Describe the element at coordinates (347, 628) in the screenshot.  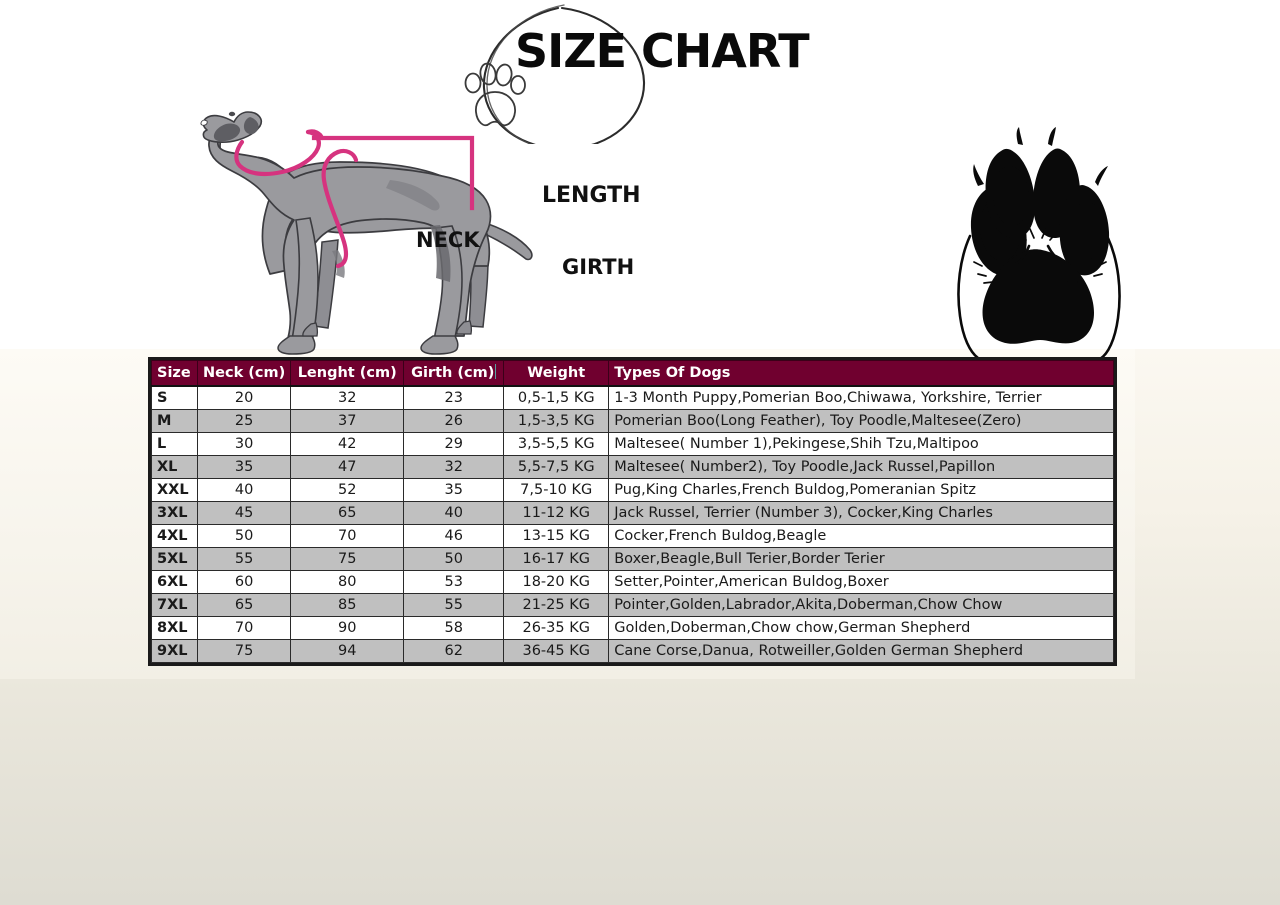
I see `cell-length: 90` at that location.